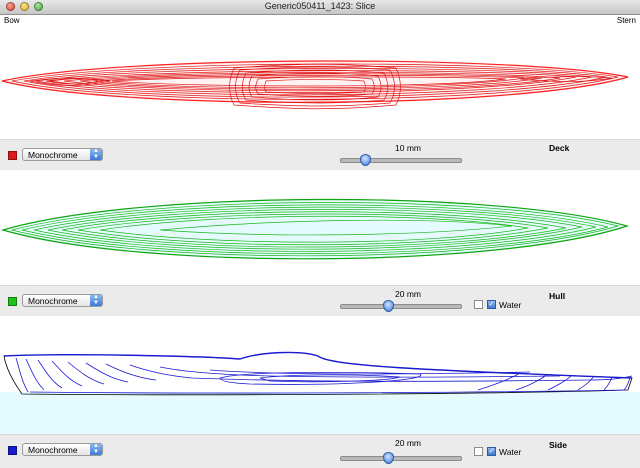 This screenshot has height=468, width=640. What do you see at coordinates (62, 154) in the screenshot?
I see `deck-mode-select: Monochrome ▲ ▼` at bounding box center [62, 154].